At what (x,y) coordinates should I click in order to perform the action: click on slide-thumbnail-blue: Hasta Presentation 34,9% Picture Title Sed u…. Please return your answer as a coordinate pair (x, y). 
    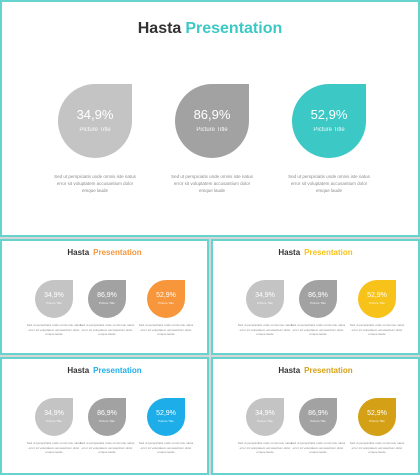
    Looking at the image, I should click on (104, 416).